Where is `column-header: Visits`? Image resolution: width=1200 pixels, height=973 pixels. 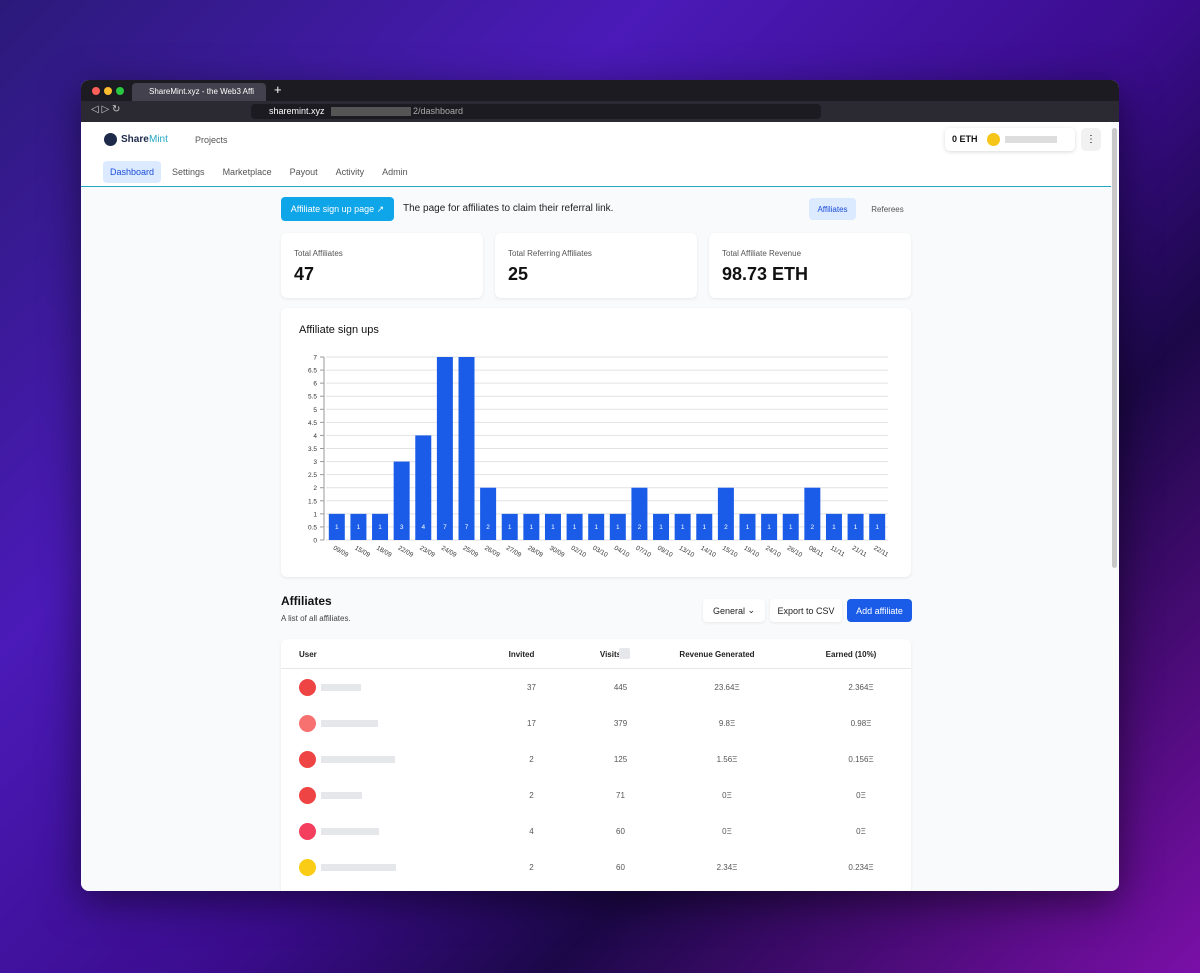 column-header: Visits is located at coordinates (610, 654).